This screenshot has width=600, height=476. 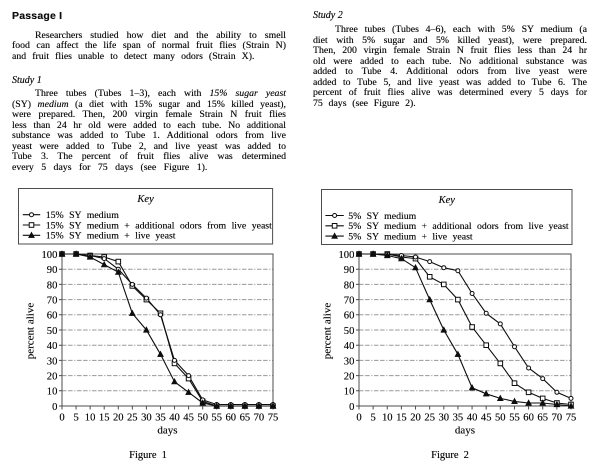 What do you see at coordinates (111, 236) in the screenshot?
I see `svg-text: 15% SY medium + live yeast` at bounding box center [111, 236].